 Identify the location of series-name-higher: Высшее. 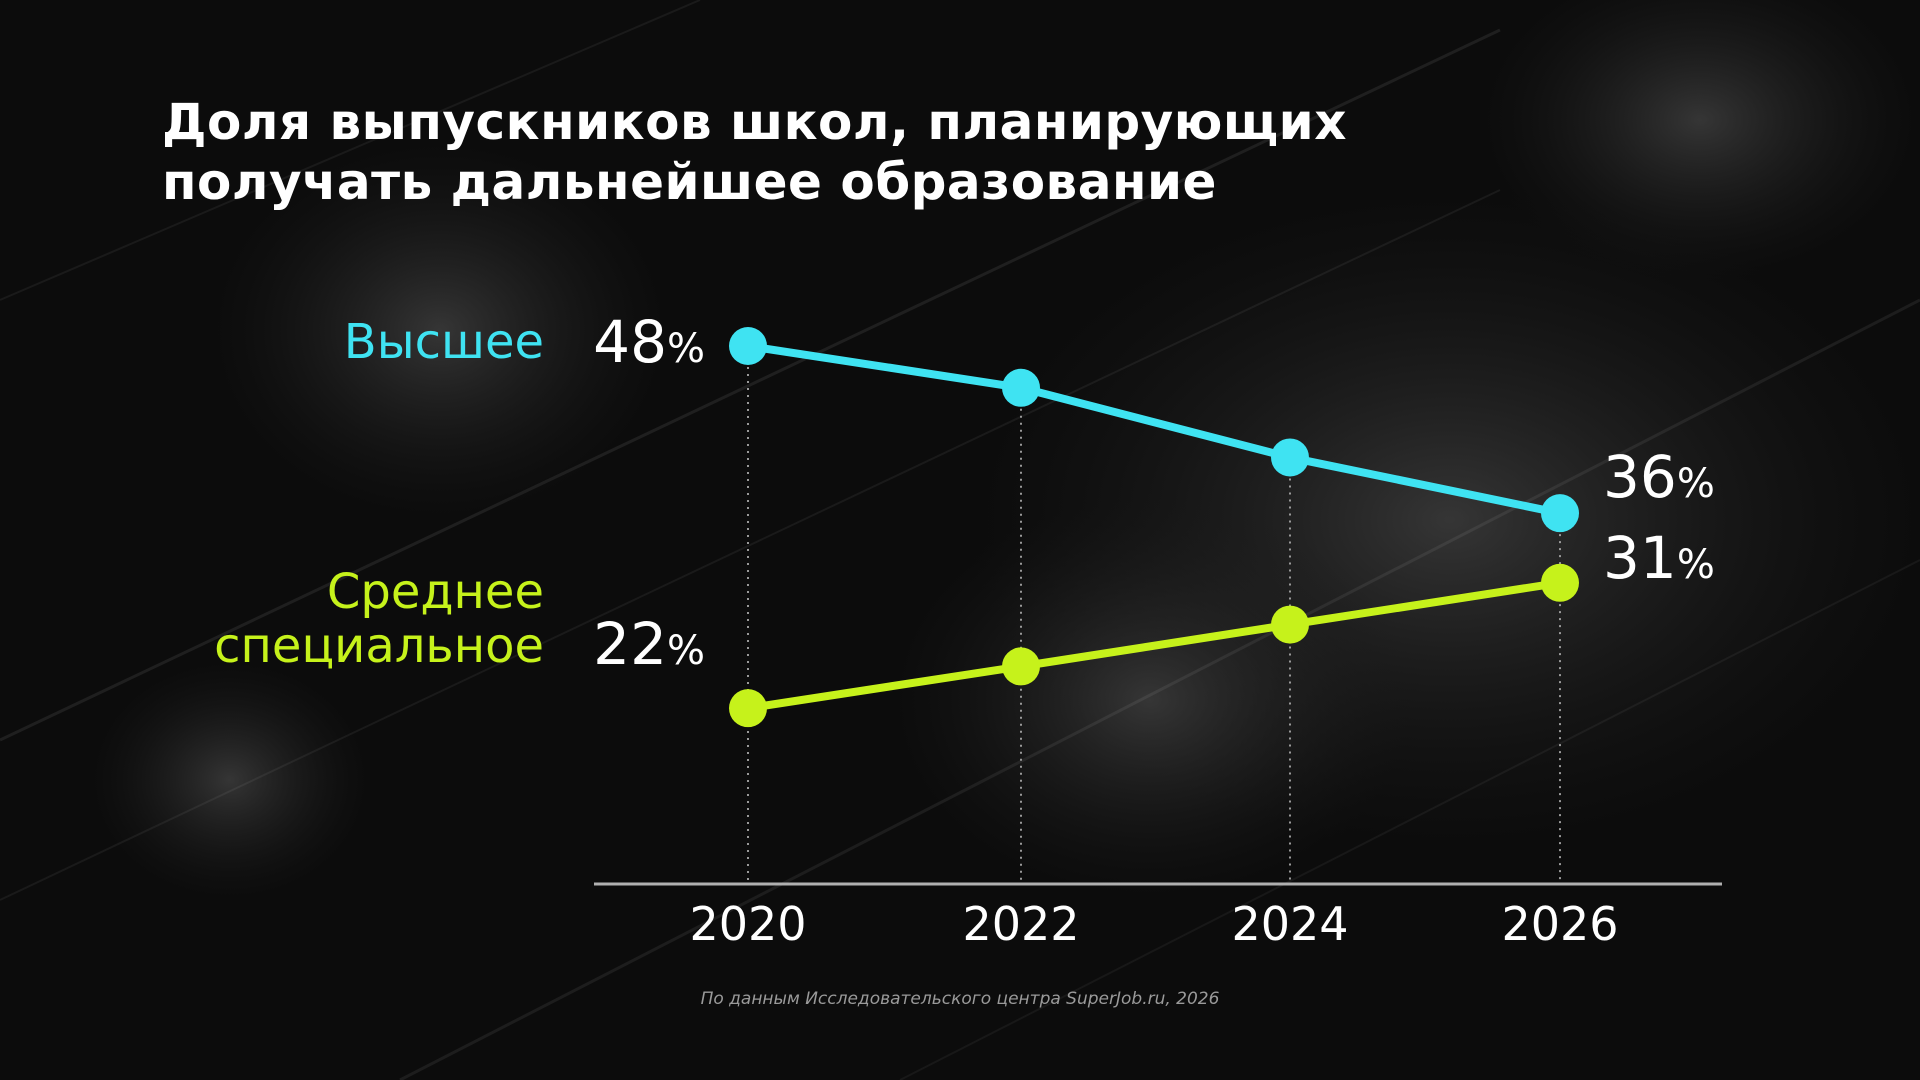
(444, 342).